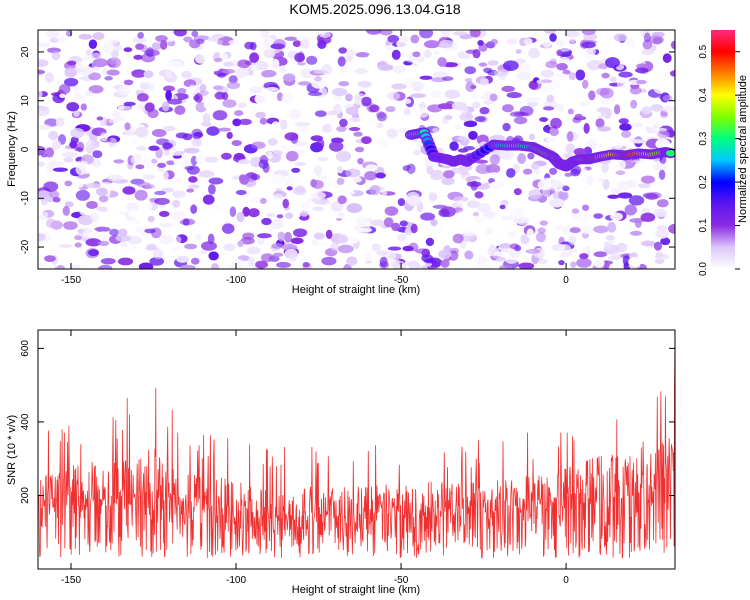 The image size is (750, 600). Describe the element at coordinates (566, 280) in the screenshot. I see `spec-x-tick-label: 0` at that location.